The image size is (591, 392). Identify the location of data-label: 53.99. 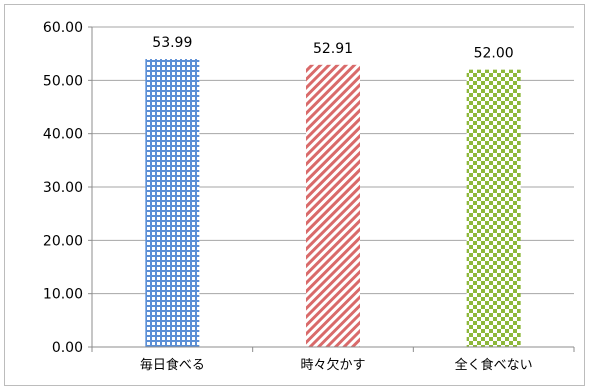
(172, 43).